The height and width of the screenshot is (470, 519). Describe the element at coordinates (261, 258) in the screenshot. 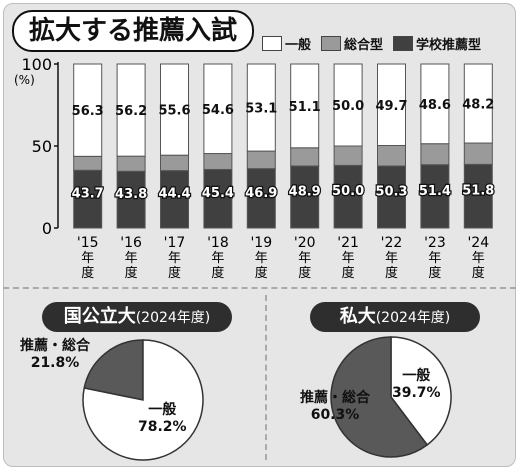

I see `x-label-suffix-4-0: 年` at that location.